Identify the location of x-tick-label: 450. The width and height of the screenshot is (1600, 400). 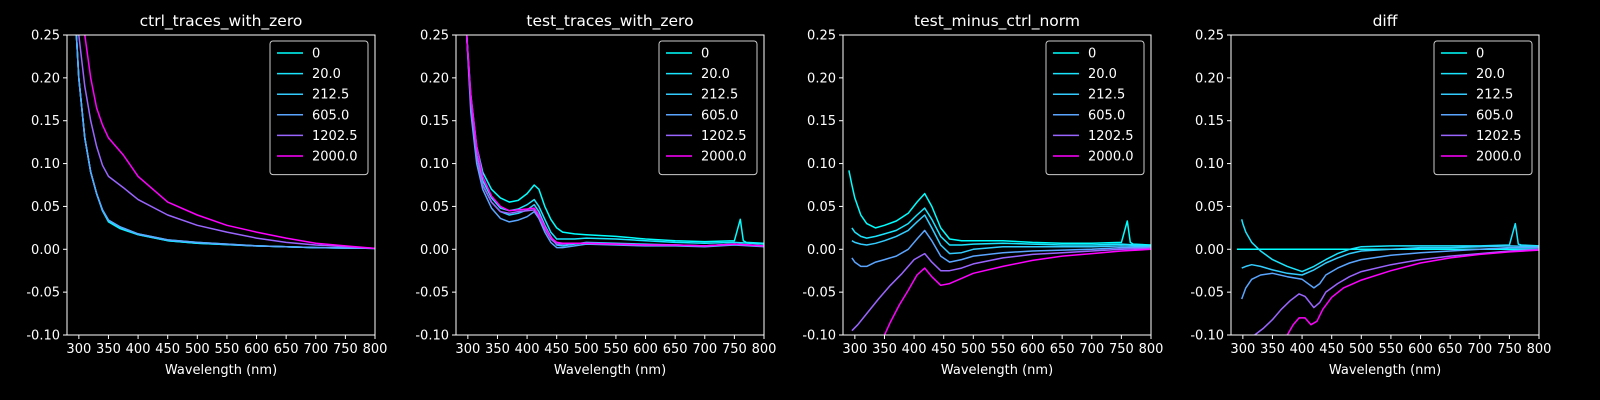
(1331, 349).